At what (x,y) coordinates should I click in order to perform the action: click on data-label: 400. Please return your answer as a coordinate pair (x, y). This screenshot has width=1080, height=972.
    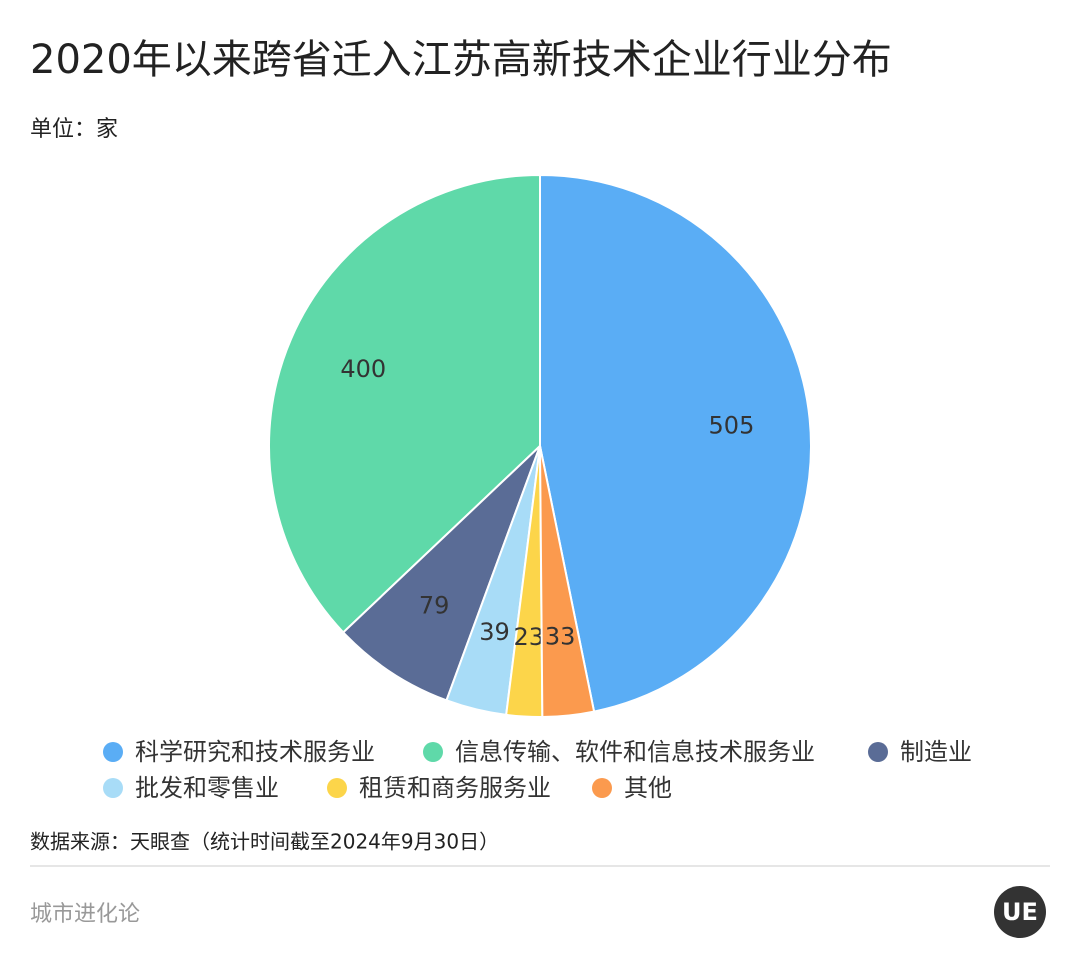
    Looking at the image, I should click on (363, 369).